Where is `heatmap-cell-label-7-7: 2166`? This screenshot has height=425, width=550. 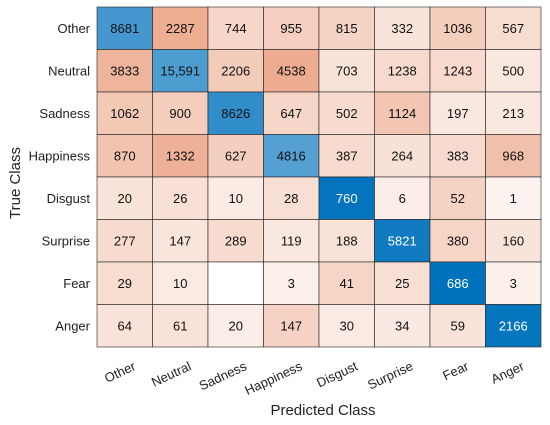 heatmap-cell-label-7-7: 2166 is located at coordinates (513, 325).